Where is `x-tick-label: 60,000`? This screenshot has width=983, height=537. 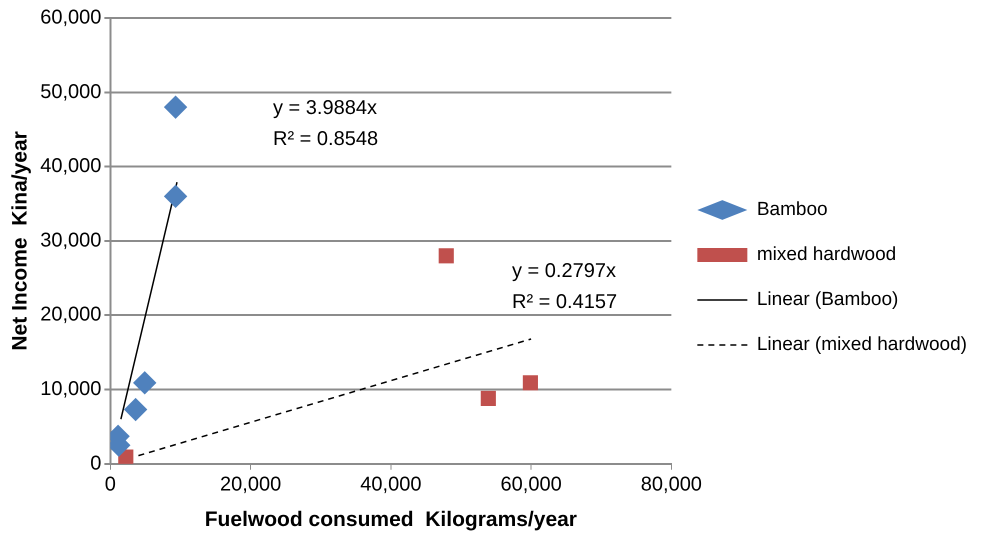 x-tick-label: 60,000 is located at coordinates (531, 484).